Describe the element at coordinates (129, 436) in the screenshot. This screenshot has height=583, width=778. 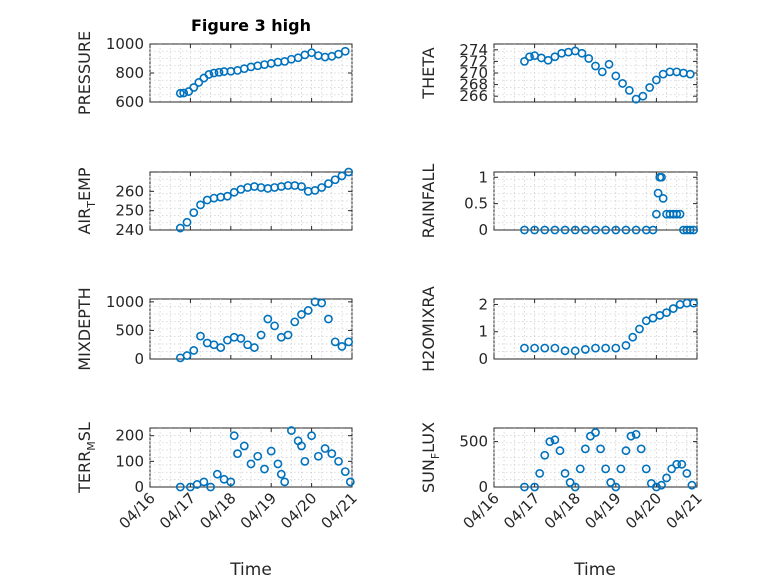
I see `y-tick-label: 200` at that location.